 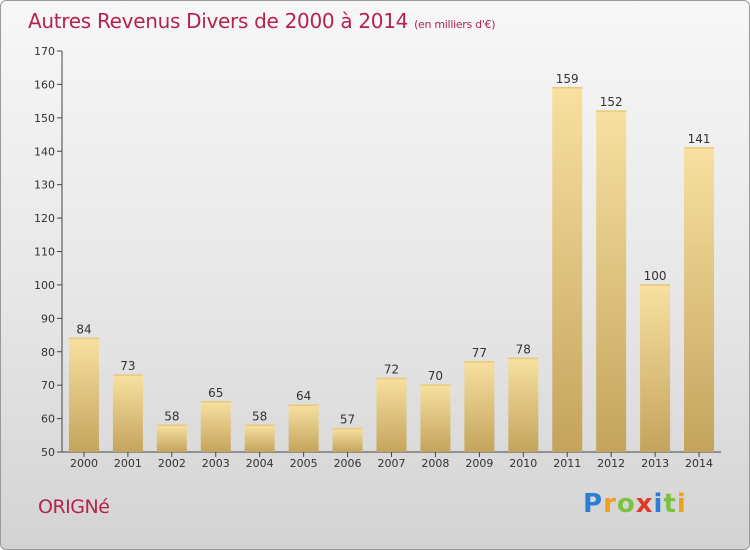 I want to click on data-label: 77, so click(x=479, y=353).